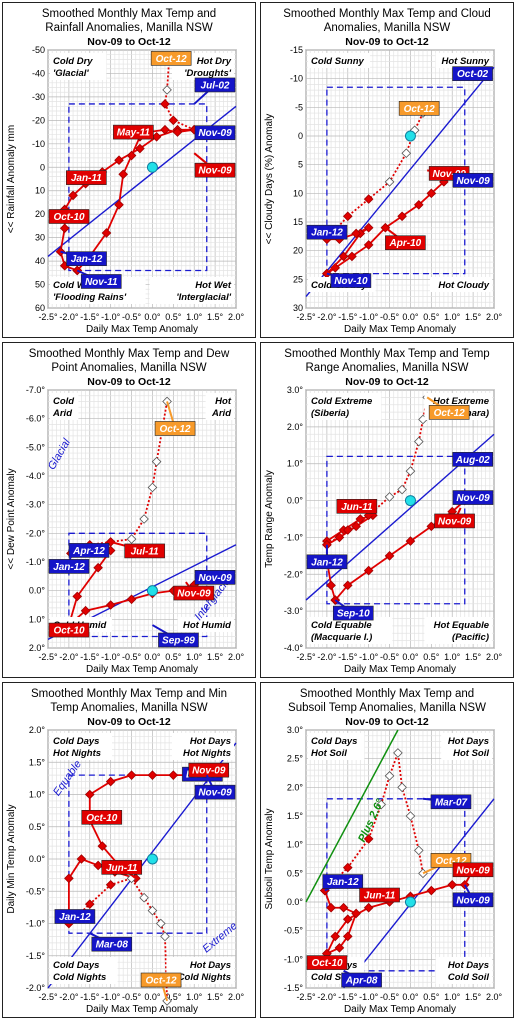 Image resolution: width=517 pixels, height=1023 pixels. Describe the element at coordinates (294, 931) in the screenshot. I see `y-tick-label: -0.5°` at that location.